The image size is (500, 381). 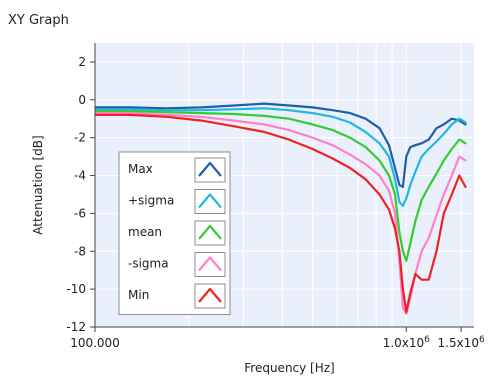 I want to click on x-axis-label: Frequency [Hz], so click(x=289, y=368).